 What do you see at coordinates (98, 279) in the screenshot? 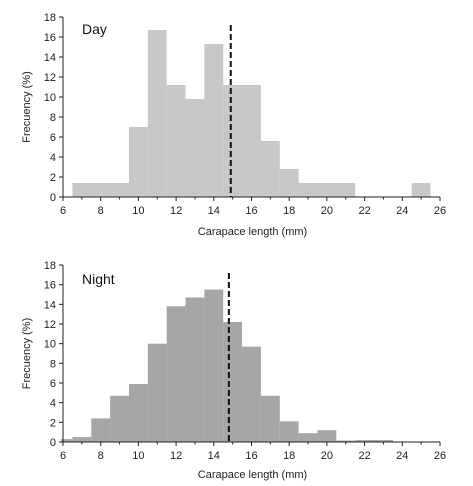
I see `panel-label: Night` at bounding box center [98, 279].